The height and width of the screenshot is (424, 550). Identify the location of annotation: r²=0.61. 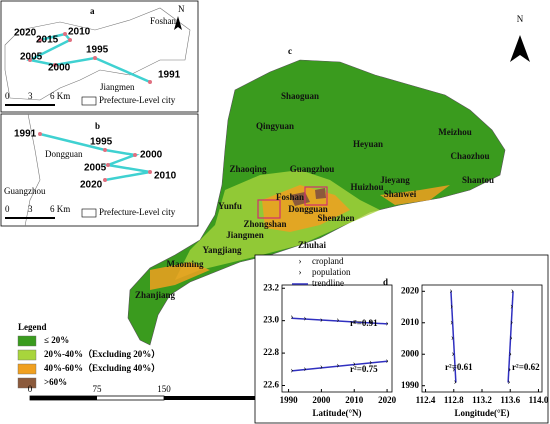
(459, 367).